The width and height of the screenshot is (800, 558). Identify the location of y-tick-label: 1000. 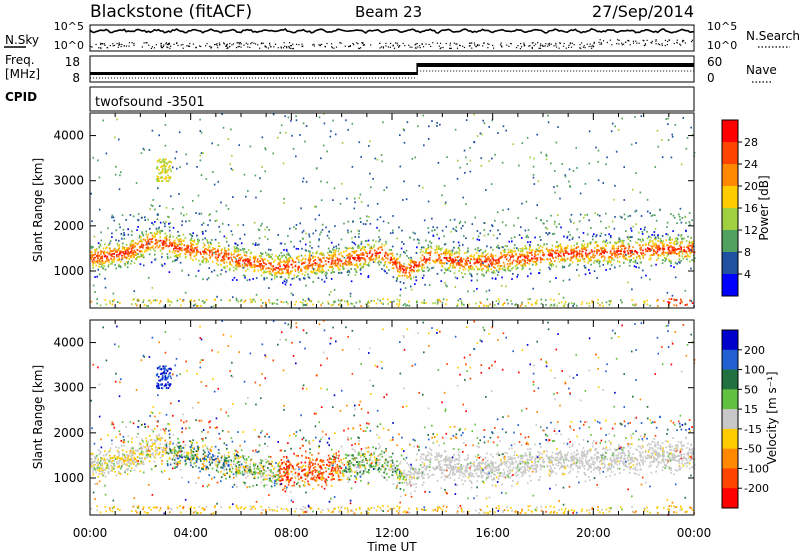
(68, 271).